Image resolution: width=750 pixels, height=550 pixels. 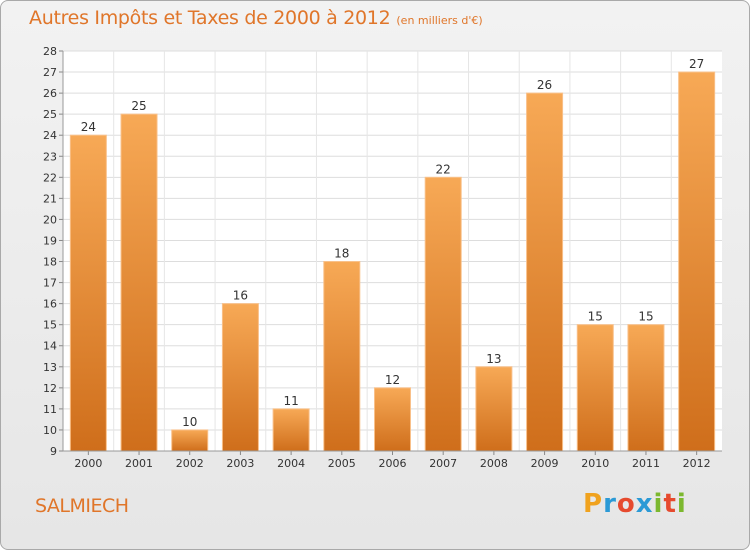 I want to click on y-tick-label: 13, so click(x=50, y=367).